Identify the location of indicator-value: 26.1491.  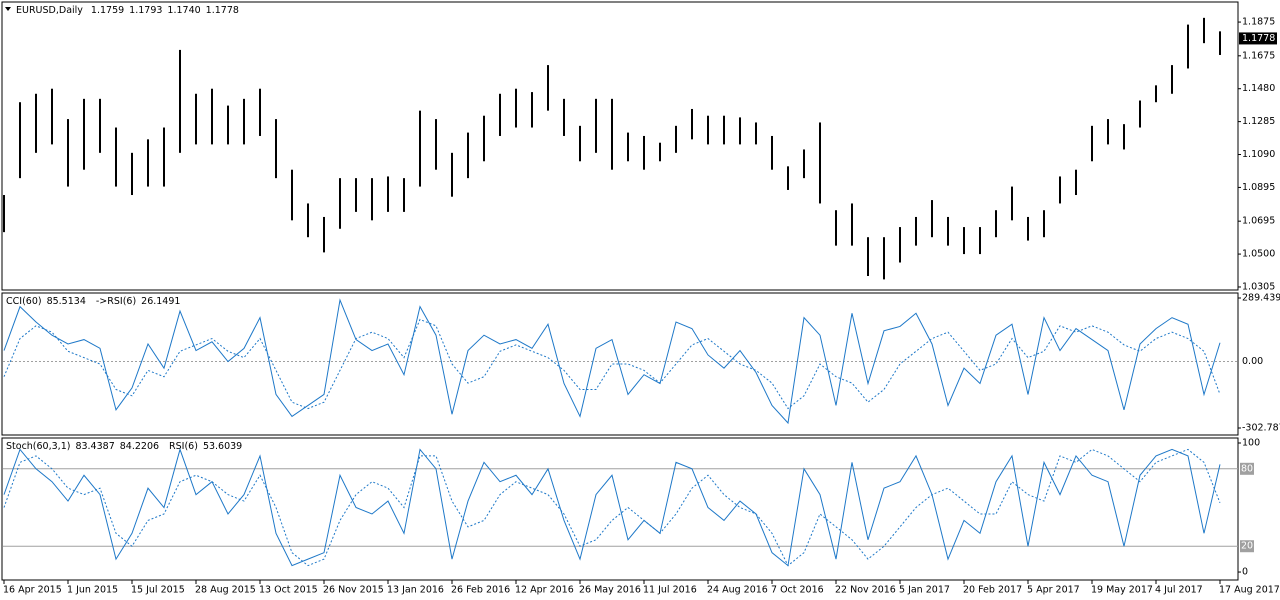
(160, 301).